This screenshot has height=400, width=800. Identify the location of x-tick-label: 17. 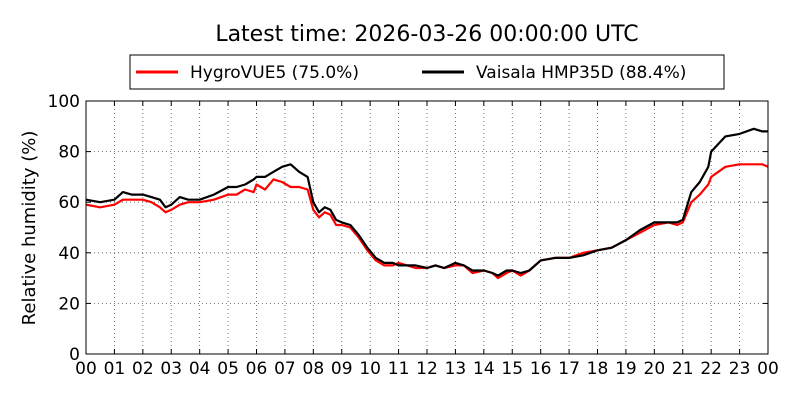
(569, 369).